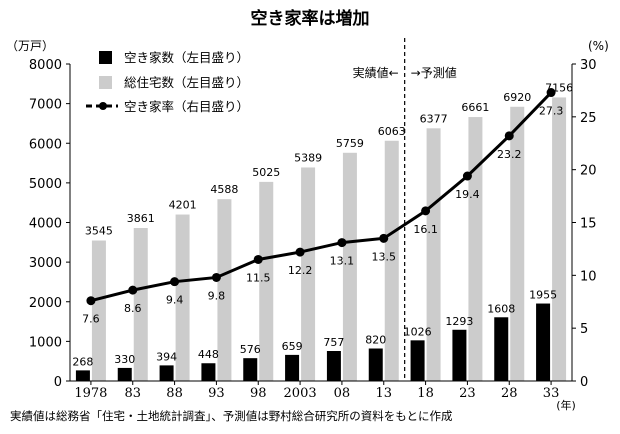  Describe the element at coordinates (45, 224) in the screenshot. I see `left-tick-label: 4000` at that location.